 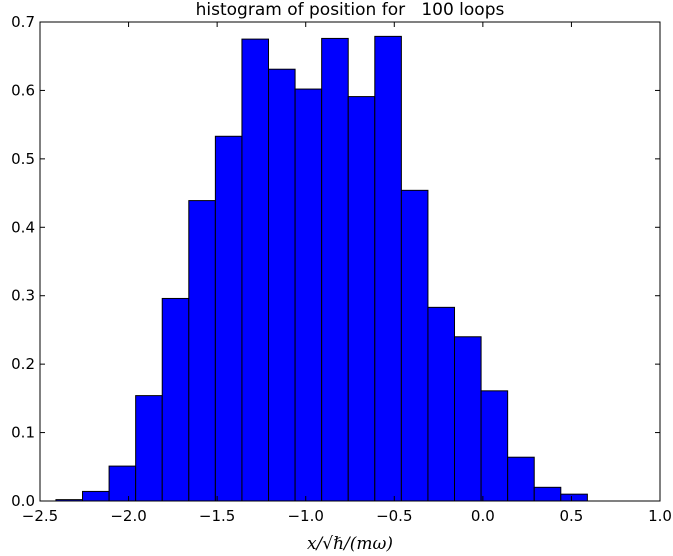 What do you see at coordinates (23, 261) in the screenshot?
I see `y-tick-labels: 0.0 0.1 0.2 0.3 0.4 0.5 0.6 0.7` at bounding box center [23, 261].